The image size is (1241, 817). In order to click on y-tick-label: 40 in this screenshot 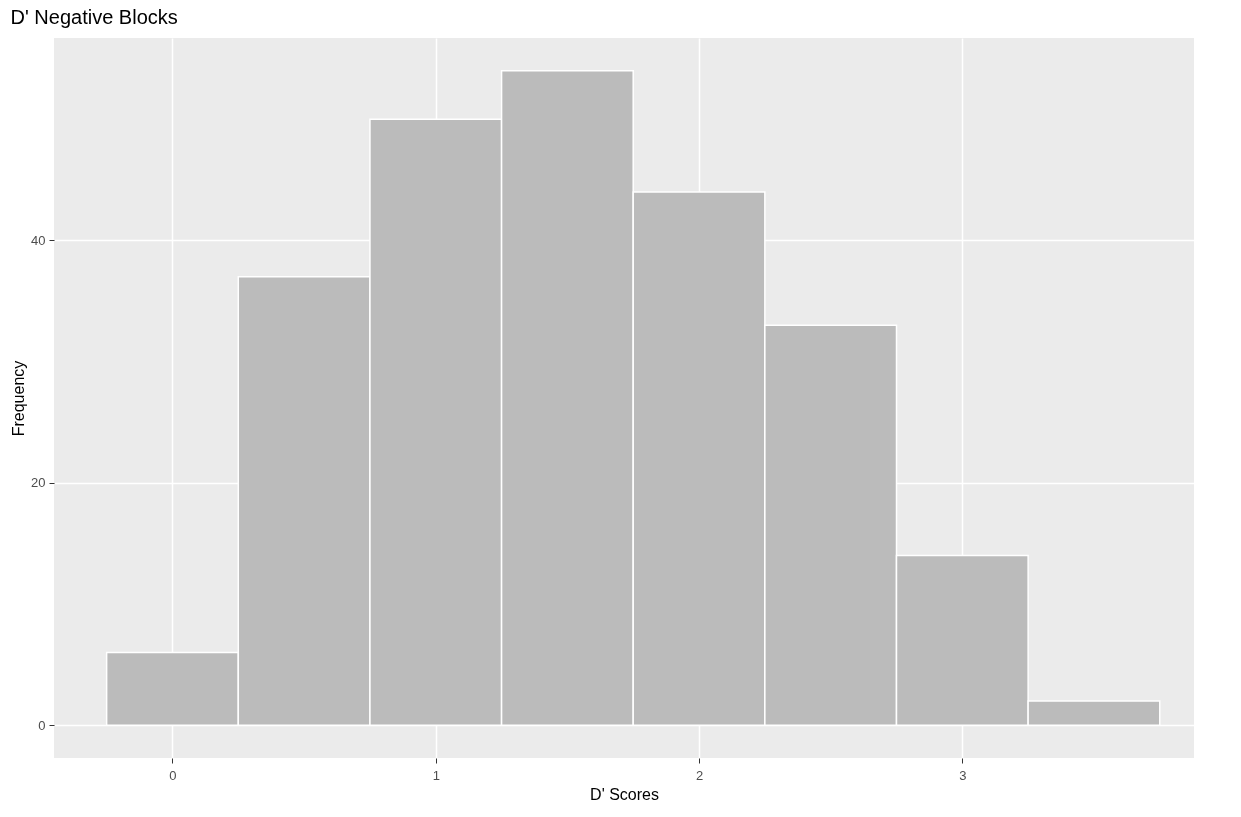, I will do `click(38, 240)`.